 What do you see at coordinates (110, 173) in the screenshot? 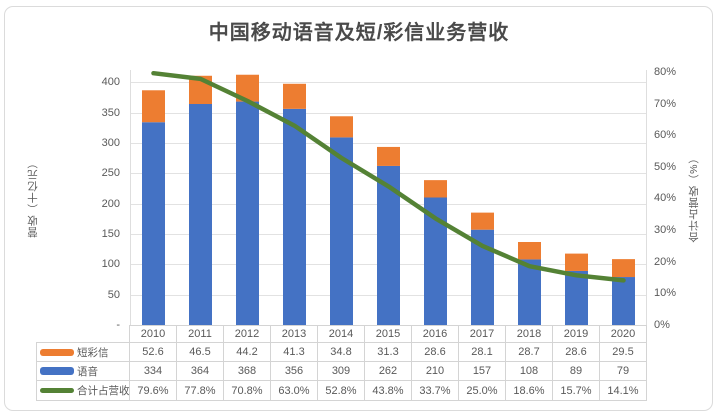
I see `left-axis-tick-label: 250` at bounding box center [110, 173].